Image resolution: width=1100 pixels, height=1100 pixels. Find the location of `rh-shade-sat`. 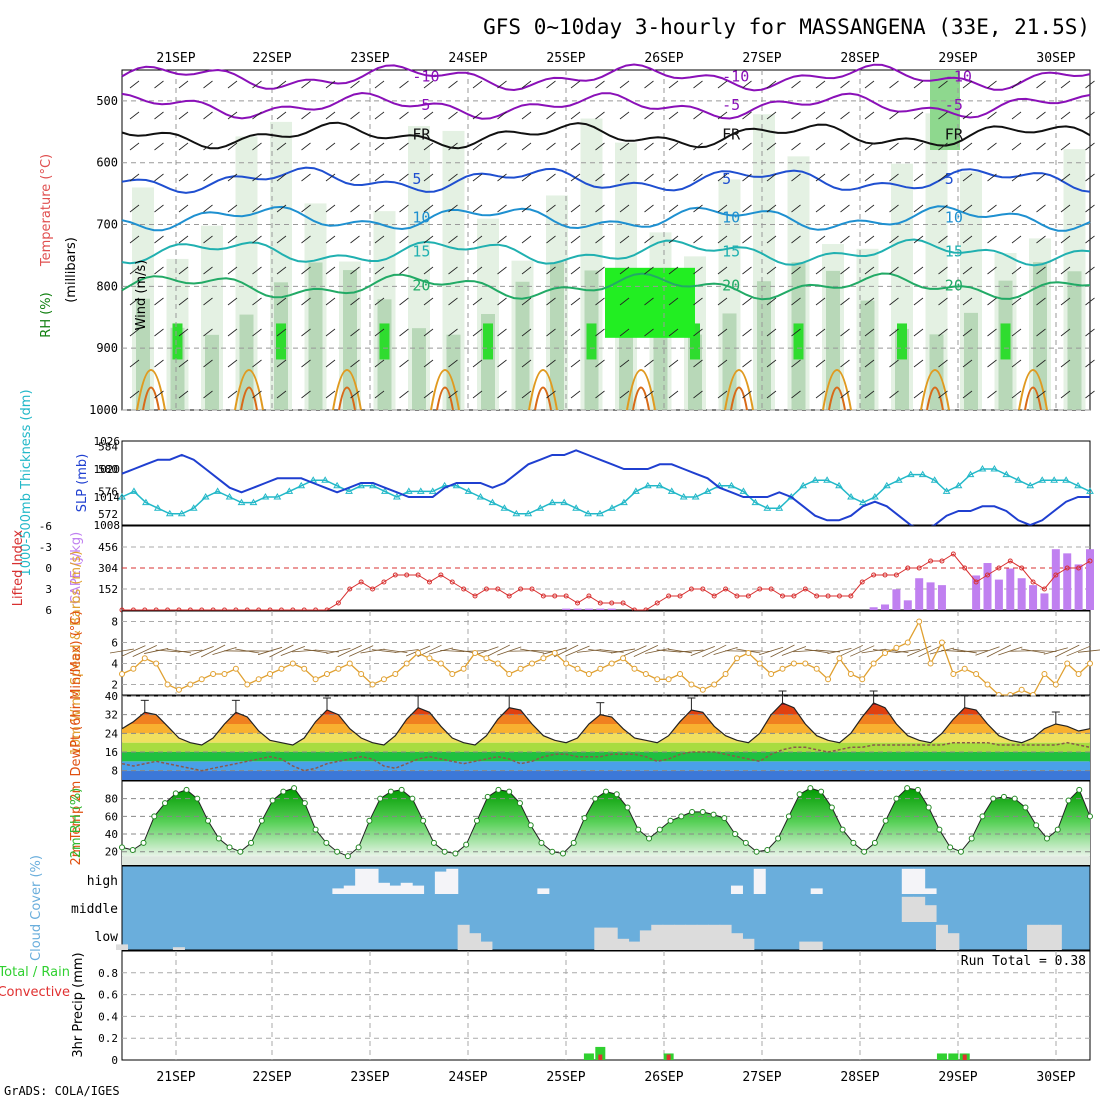

rh-shade-sat is located at coordinates (488, 341).